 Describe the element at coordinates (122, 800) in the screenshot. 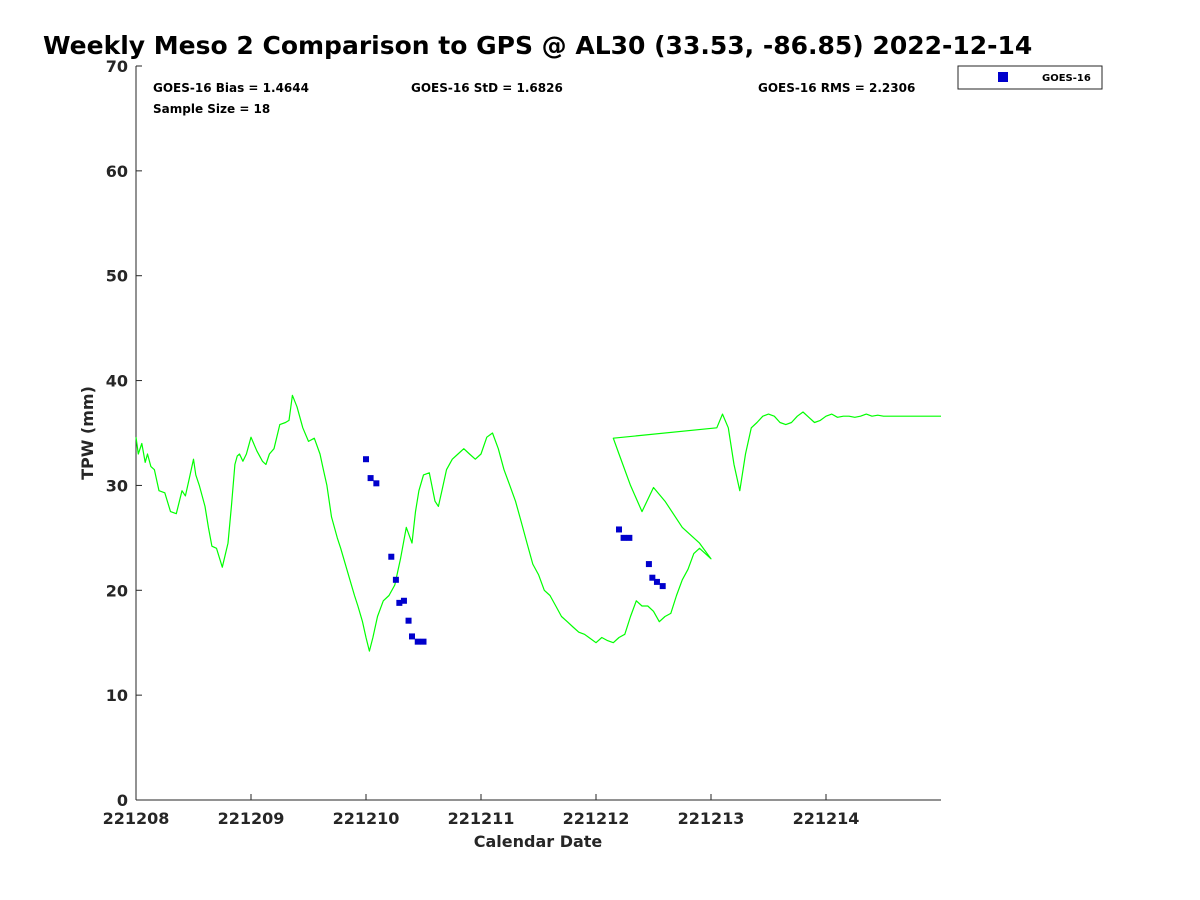

I see `y-tick-label: 0` at that location.